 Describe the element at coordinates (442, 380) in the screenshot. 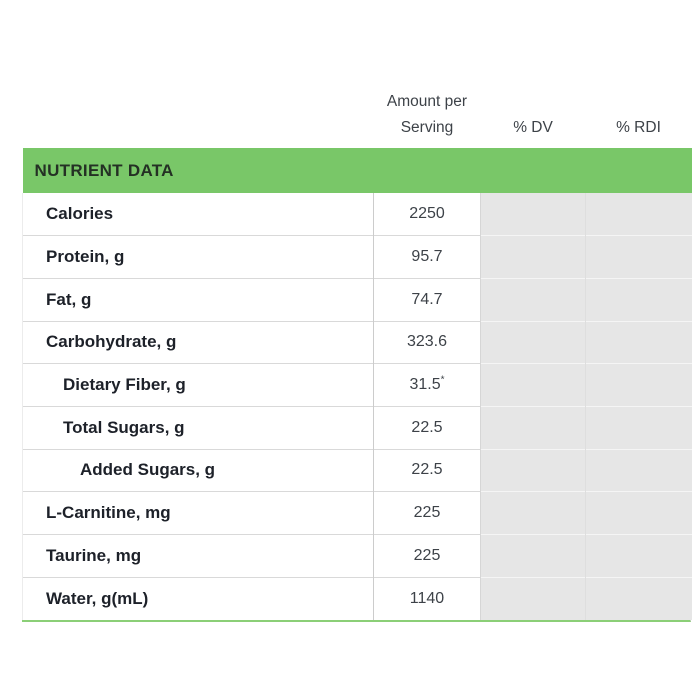

I see `footnote-asterisk: *` at that location.